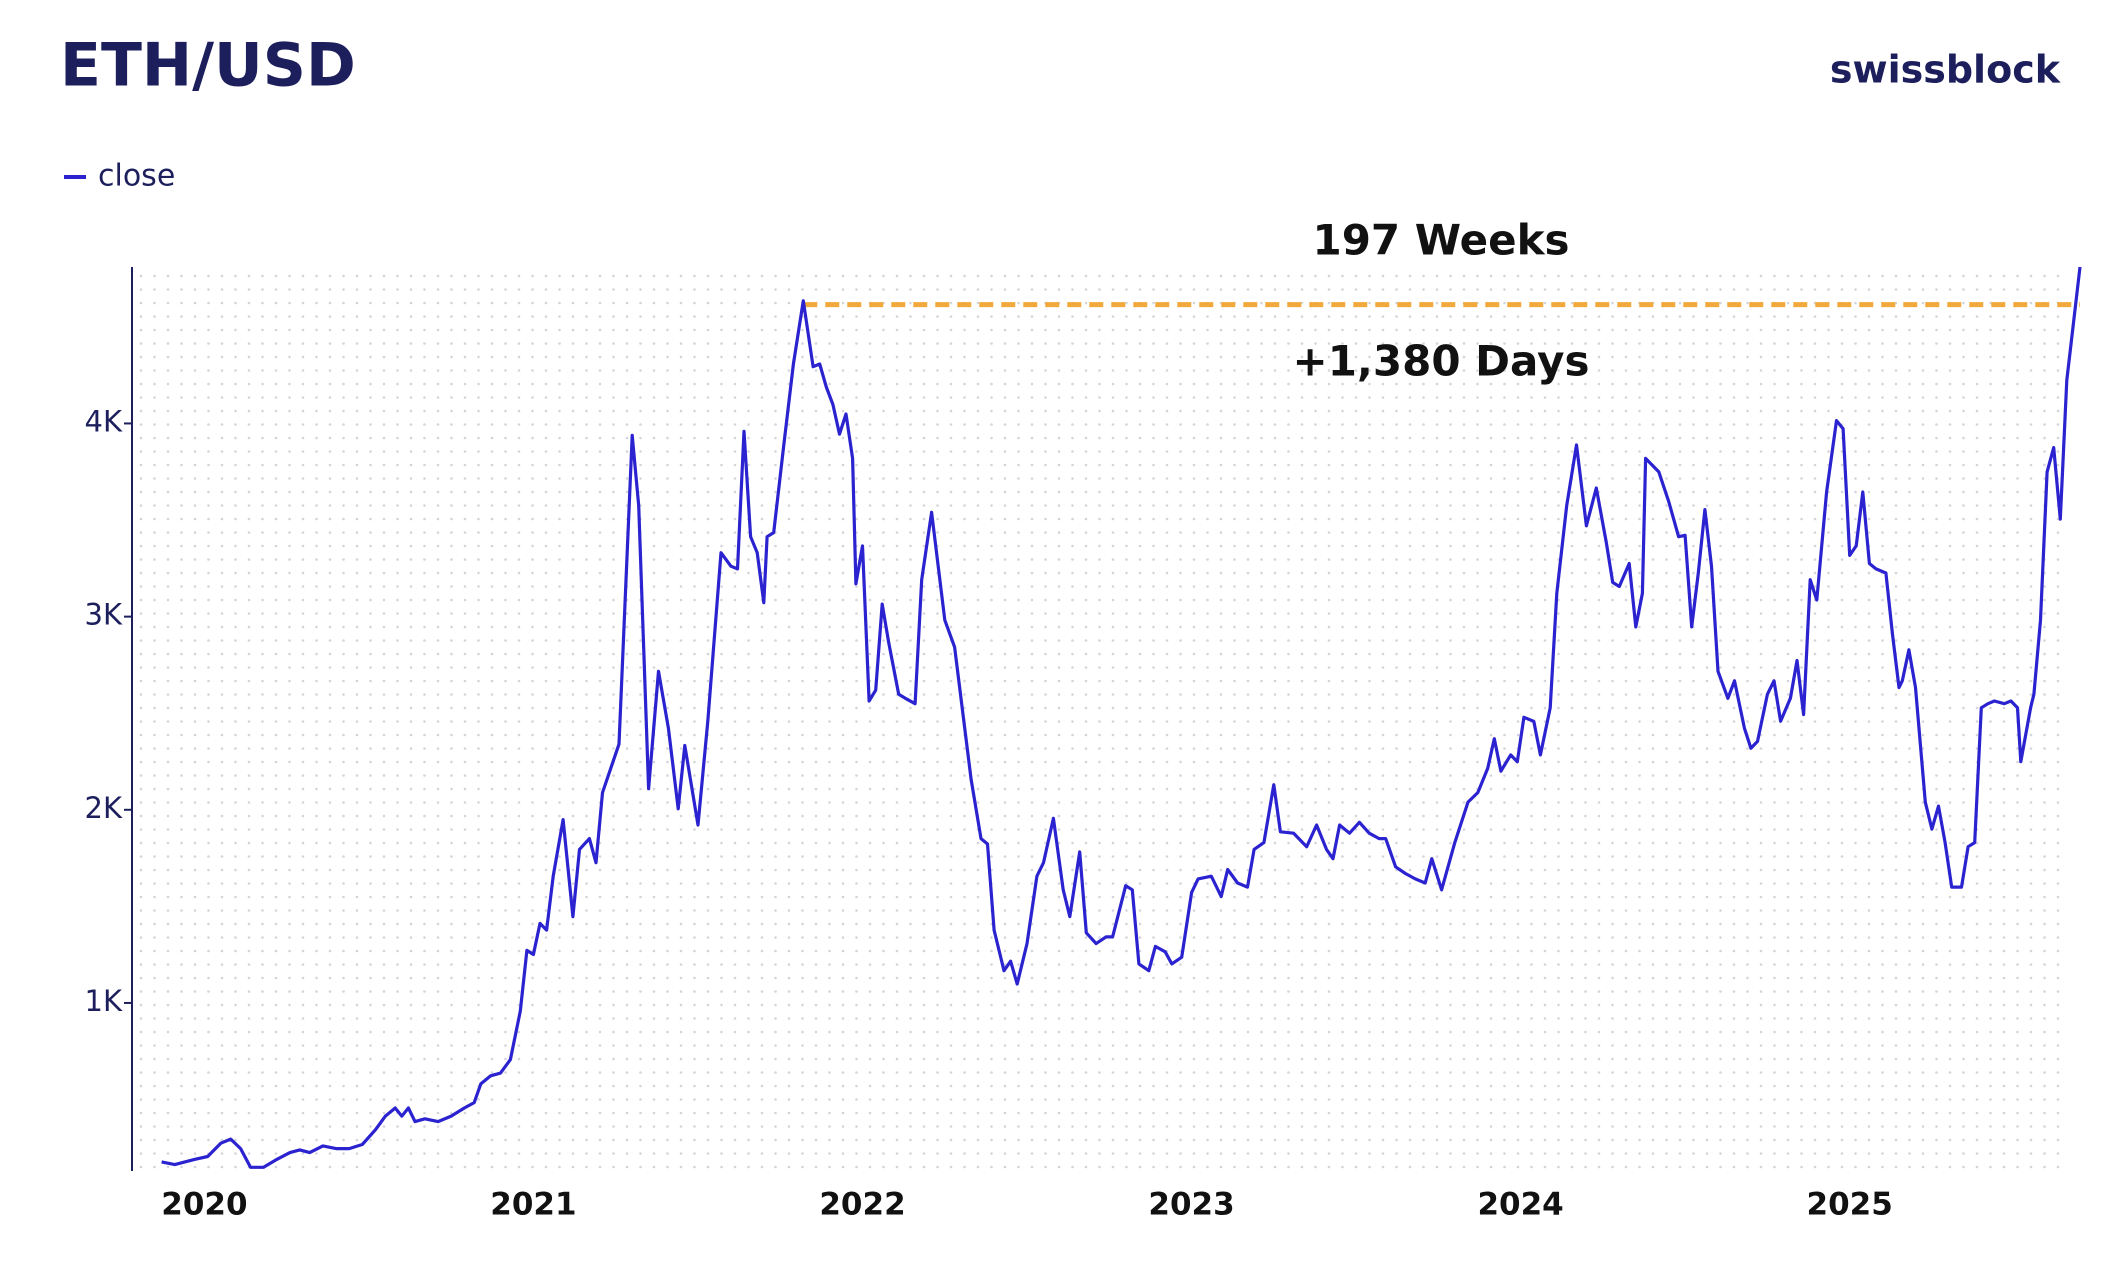 The image size is (2115, 1278). Describe the element at coordinates (862, 1205) in the screenshot. I see `x-tick-label: 2022` at that location.